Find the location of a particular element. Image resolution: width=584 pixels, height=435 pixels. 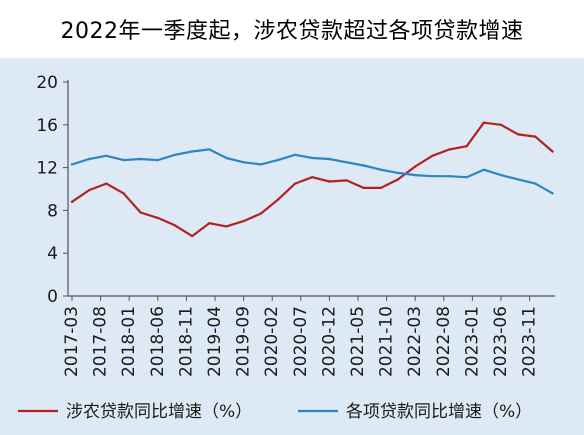

x-tick-label: 2023-11 is located at coordinates (530, 341).